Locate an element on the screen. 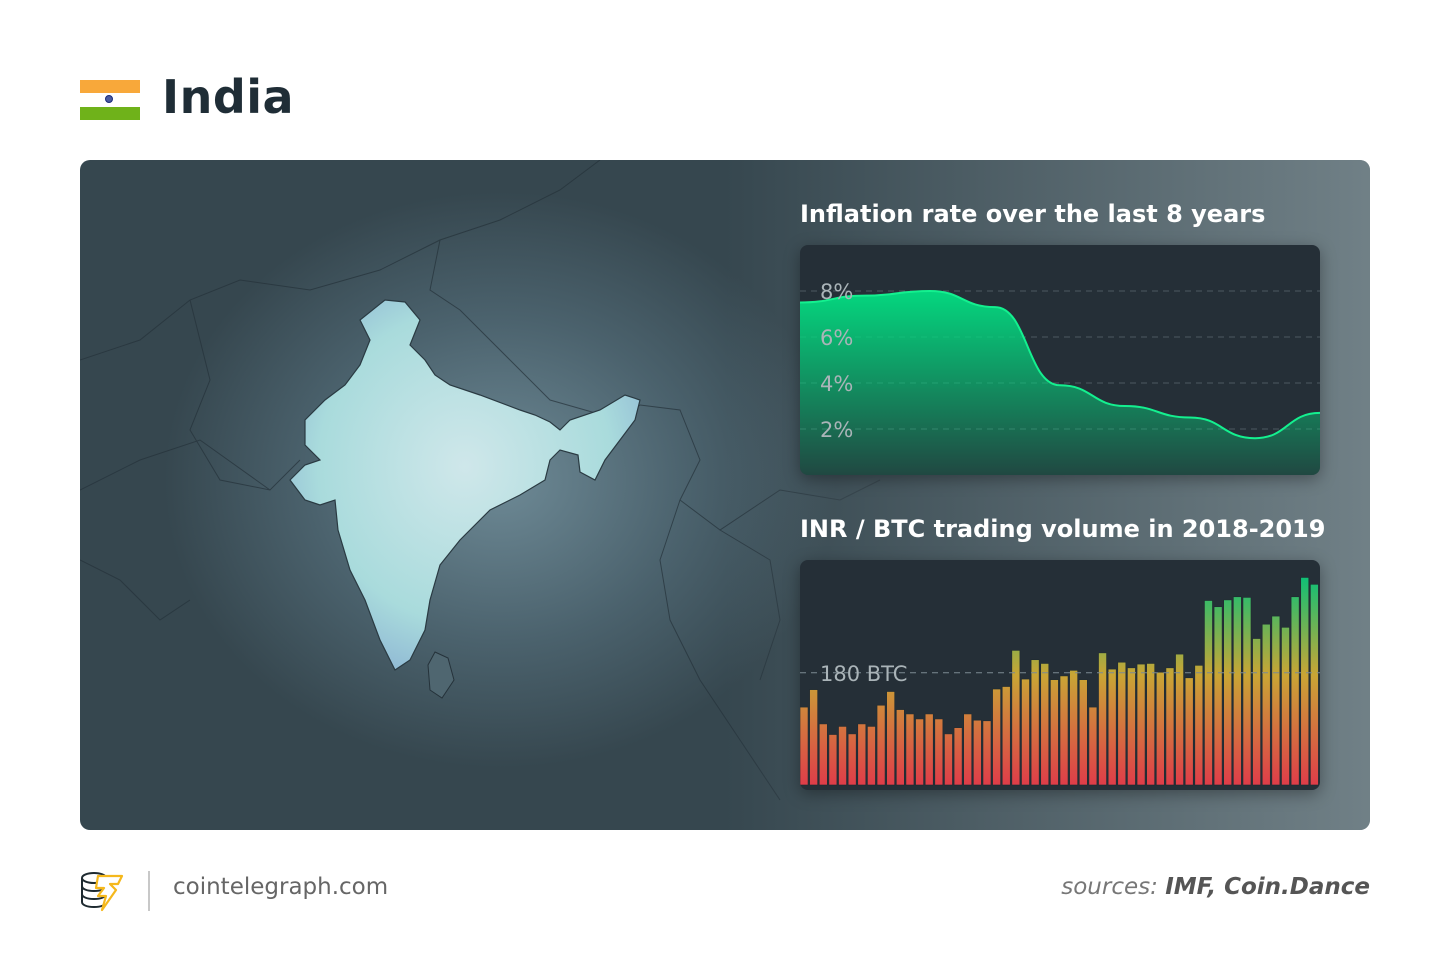 The height and width of the screenshot is (970, 1450). y-tick-label: 2% is located at coordinates (836, 430).